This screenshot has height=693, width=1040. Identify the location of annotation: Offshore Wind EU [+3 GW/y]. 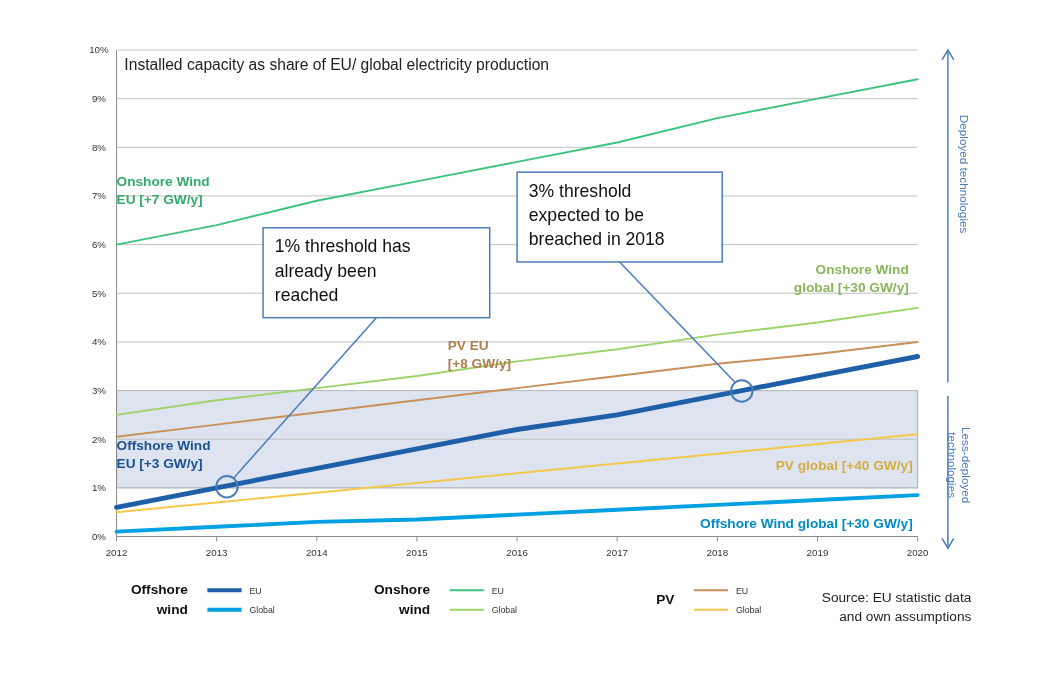
(163, 454).